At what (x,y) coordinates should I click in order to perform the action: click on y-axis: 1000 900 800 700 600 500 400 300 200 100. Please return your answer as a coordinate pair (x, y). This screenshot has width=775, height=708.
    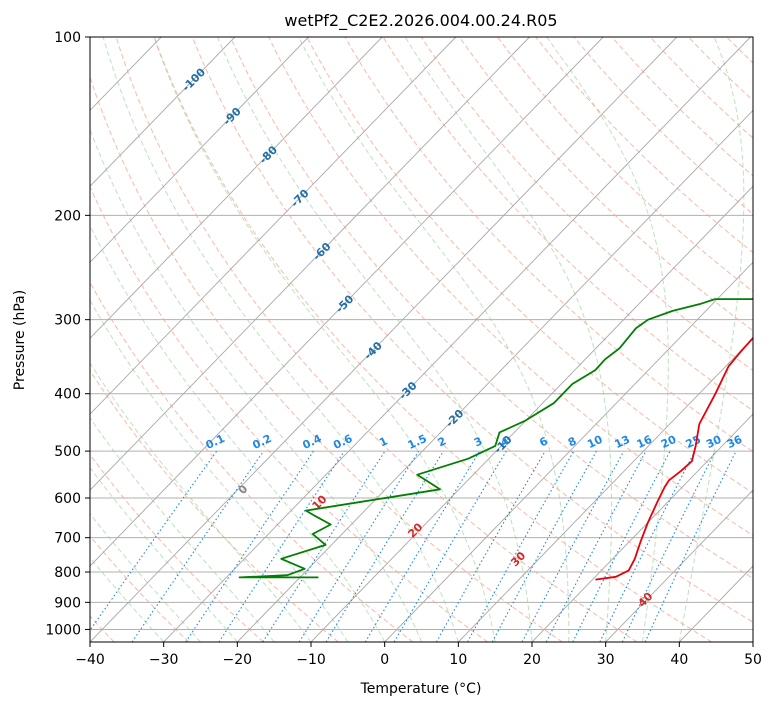
    Looking at the image, I should click on (67, 334).